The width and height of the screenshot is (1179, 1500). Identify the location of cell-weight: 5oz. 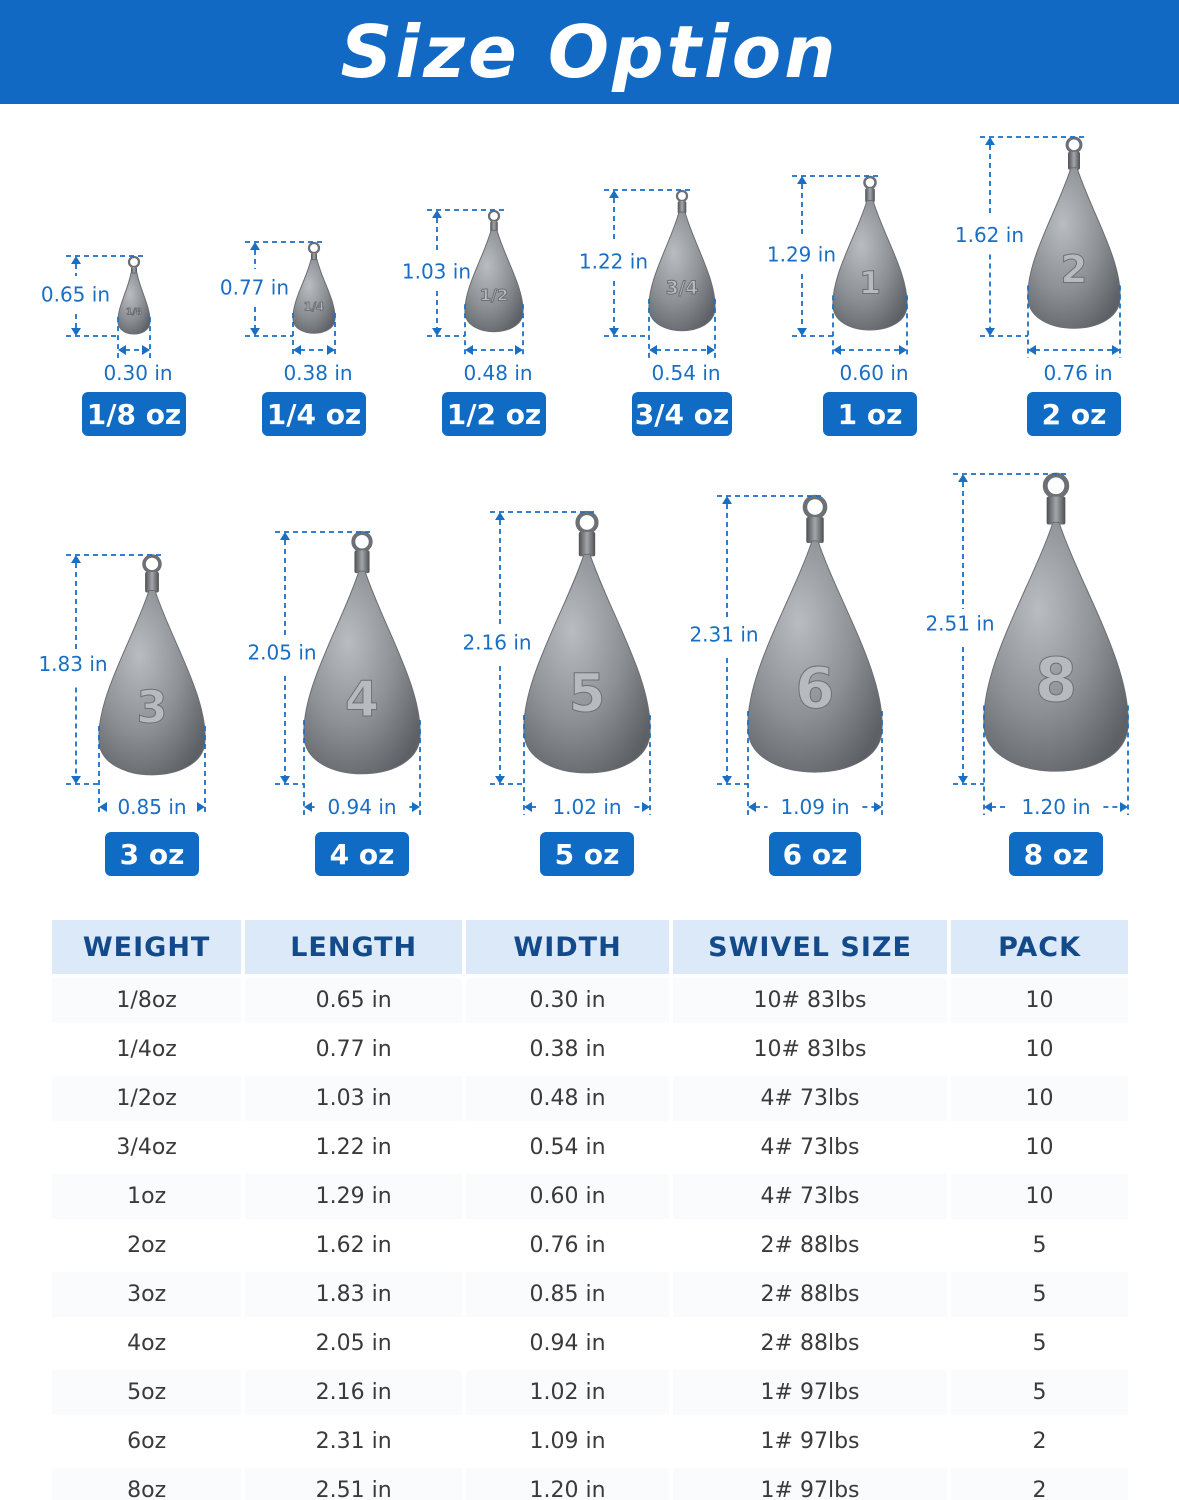
(147, 1392).